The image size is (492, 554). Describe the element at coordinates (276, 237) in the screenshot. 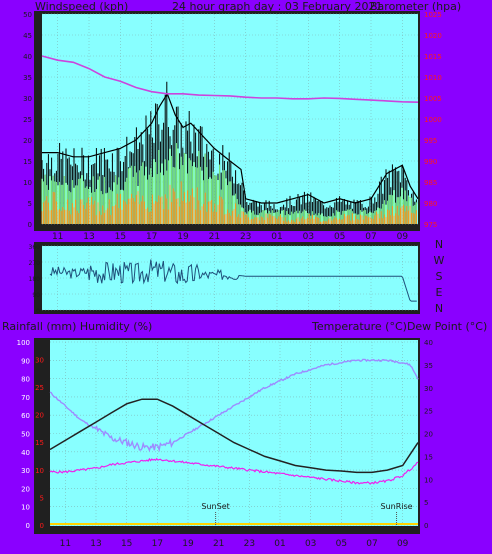

I see `wind-x-tick: 01` at that location.